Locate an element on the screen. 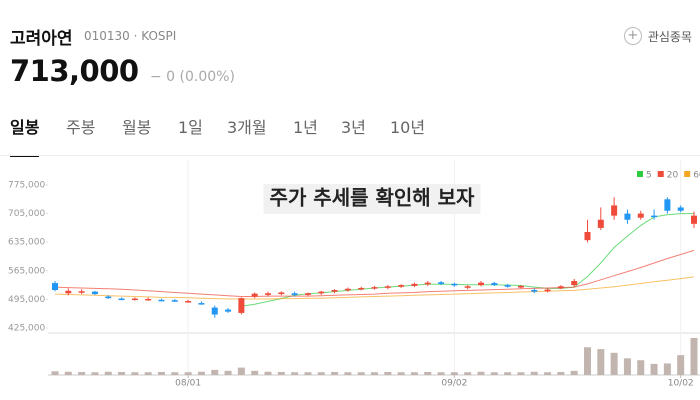  tab: 1년 is located at coordinates (305, 127).